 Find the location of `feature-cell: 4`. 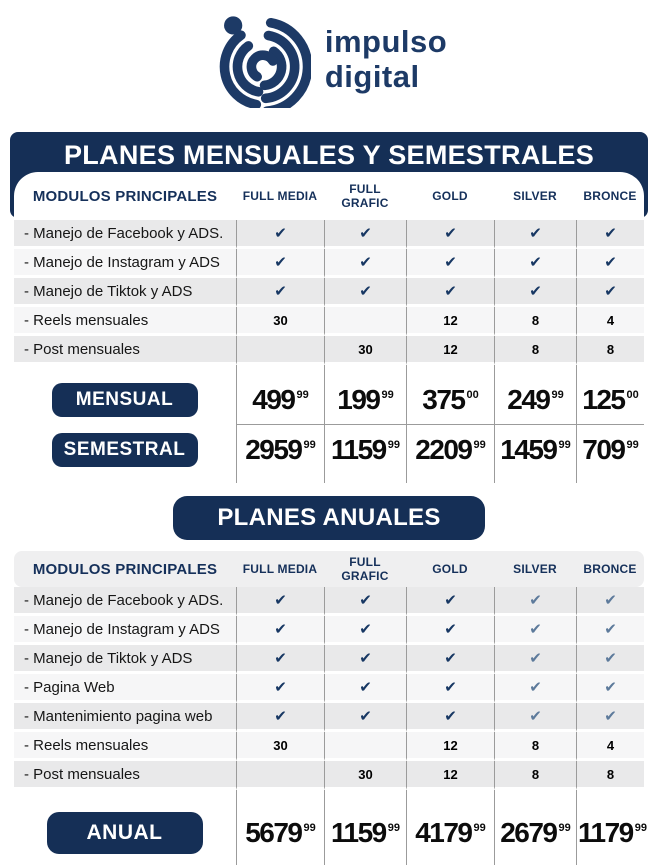

feature-cell: 4 is located at coordinates (610, 746).